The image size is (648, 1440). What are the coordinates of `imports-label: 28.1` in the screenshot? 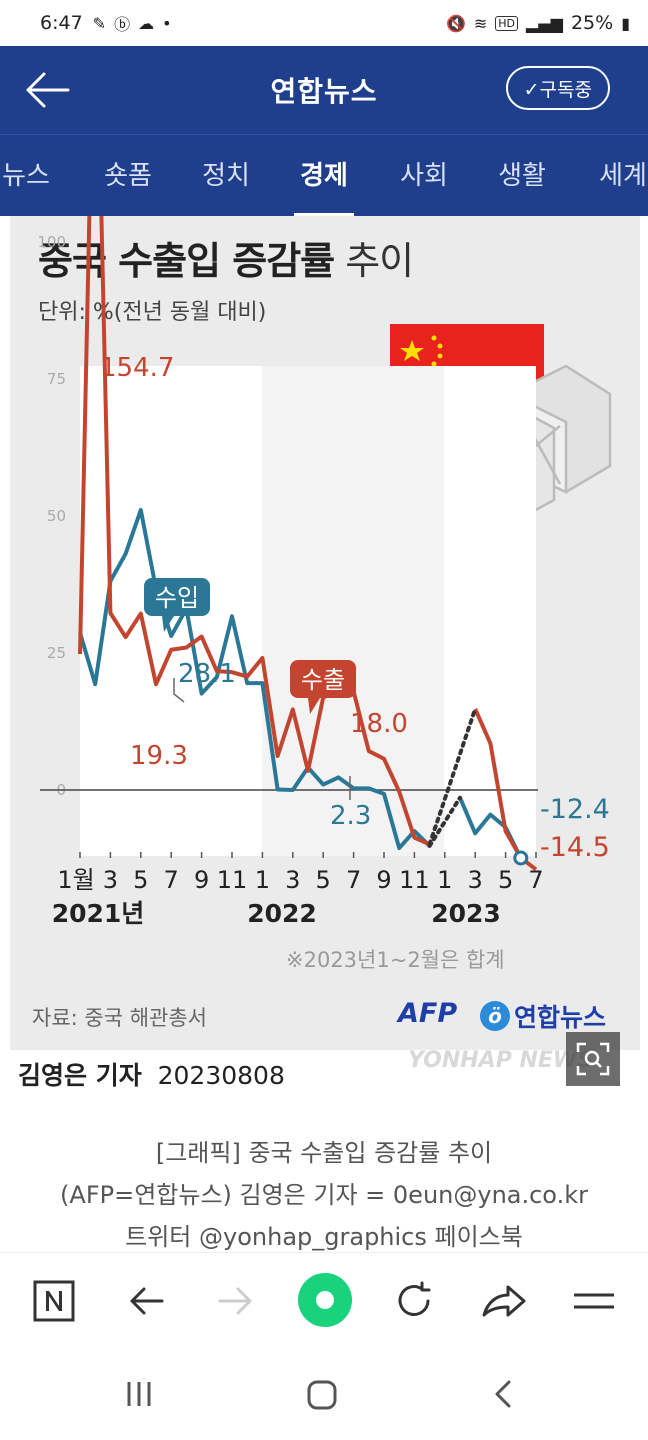 It's located at (207, 674).